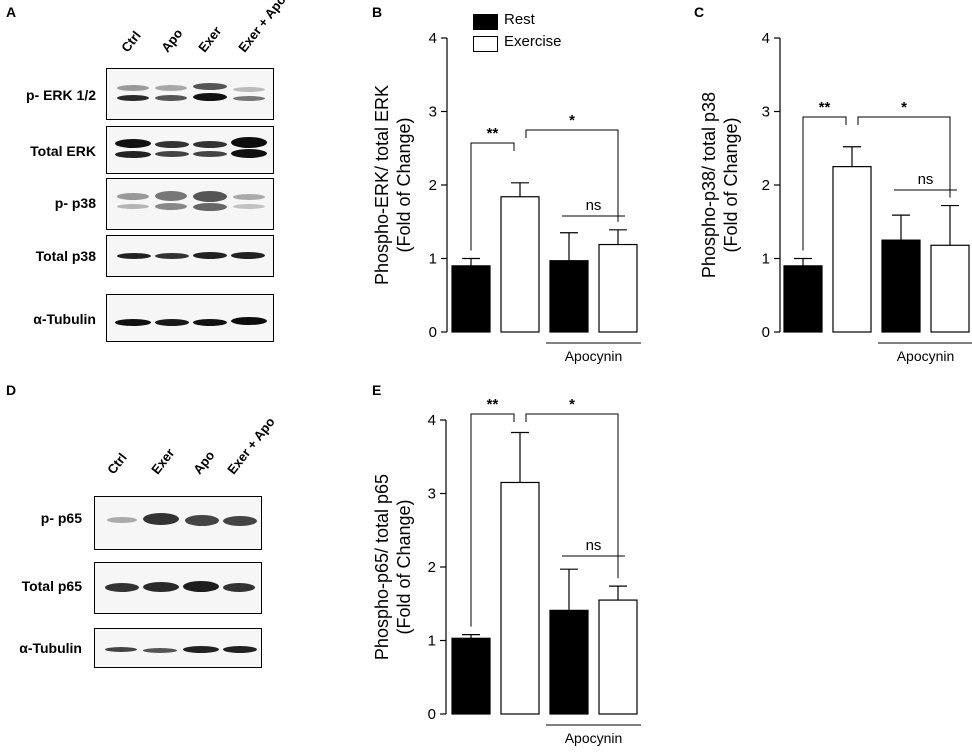 The height and width of the screenshot is (754, 972). Describe the element at coordinates (178, 648) in the screenshot. I see `blot-strip-tubulin-d` at that location.